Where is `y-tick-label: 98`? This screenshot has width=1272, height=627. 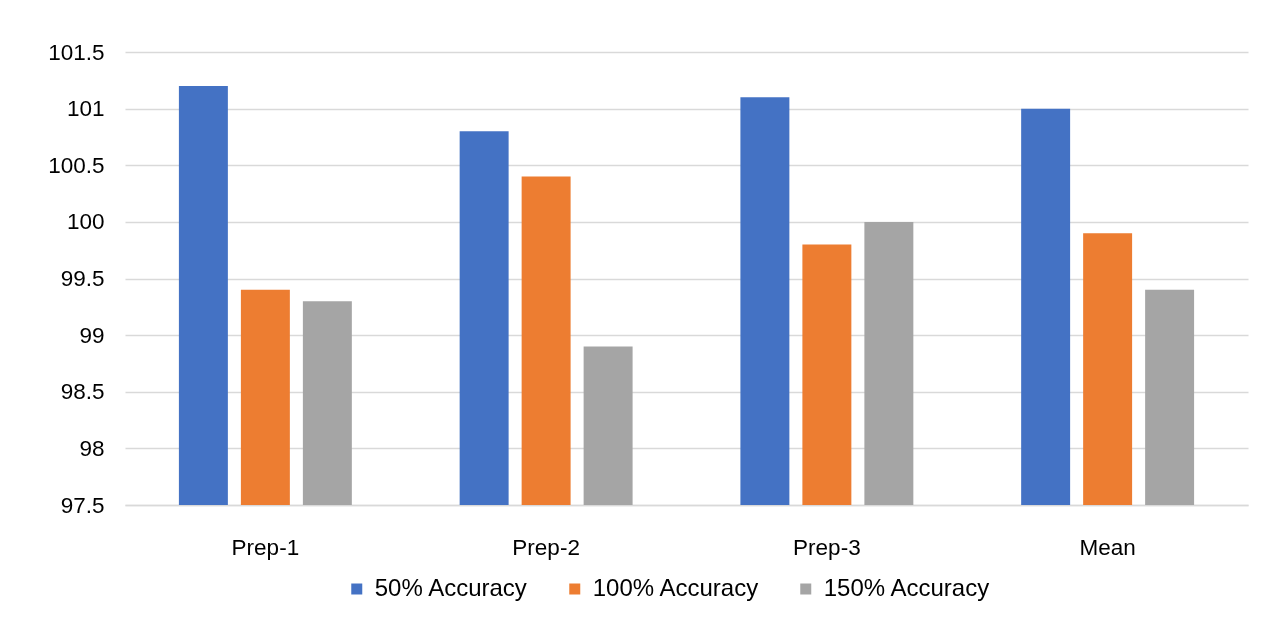 y-tick-label: 98 is located at coordinates (92, 448).